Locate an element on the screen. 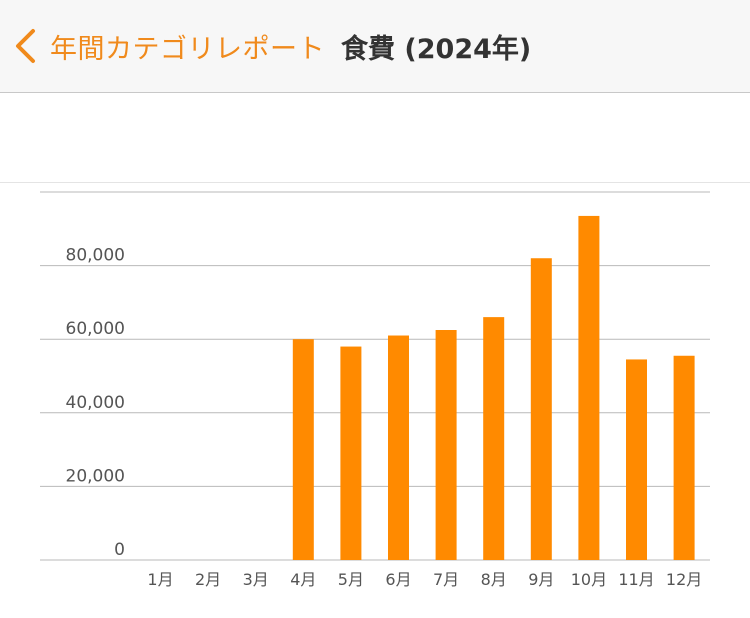 This screenshot has height=618, width=750. x-tick-label: 5月 is located at coordinates (351, 579).